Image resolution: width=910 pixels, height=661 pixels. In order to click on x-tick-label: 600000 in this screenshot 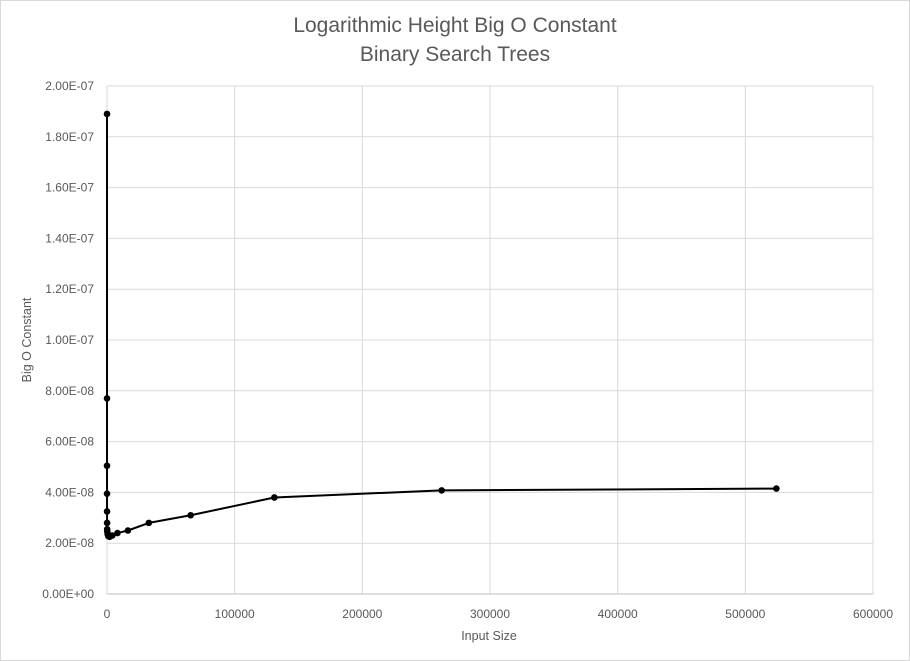, I will do `click(873, 614)`.